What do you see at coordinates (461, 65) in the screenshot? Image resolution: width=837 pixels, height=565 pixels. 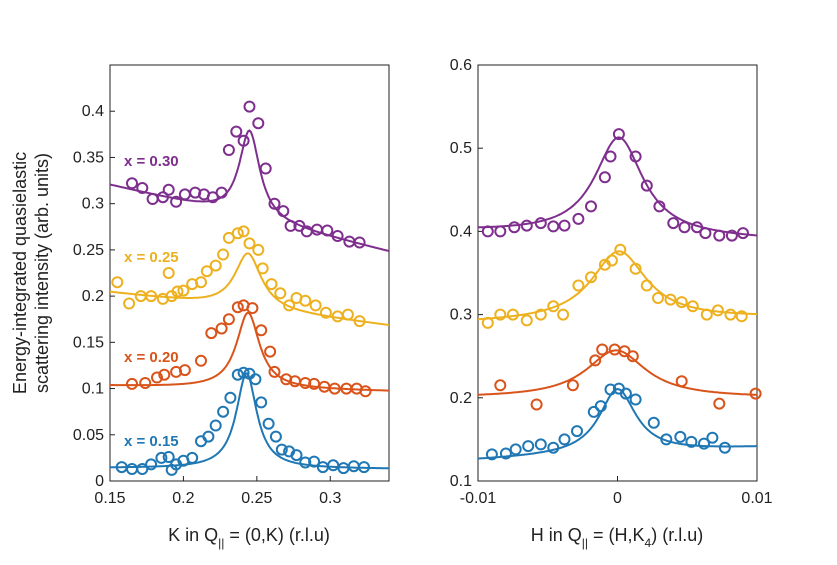 I see `y-tick-label: 0.6` at bounding box center [461, 65].